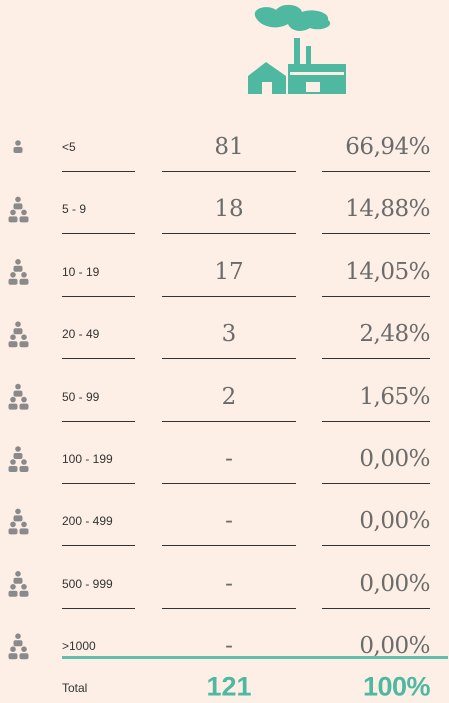 This screenshot has height=703, width=449. What do you see at coordinates (396, 686) in the screenshot?
I see `total-percentage: 100%` at bounding box center [396, 686].